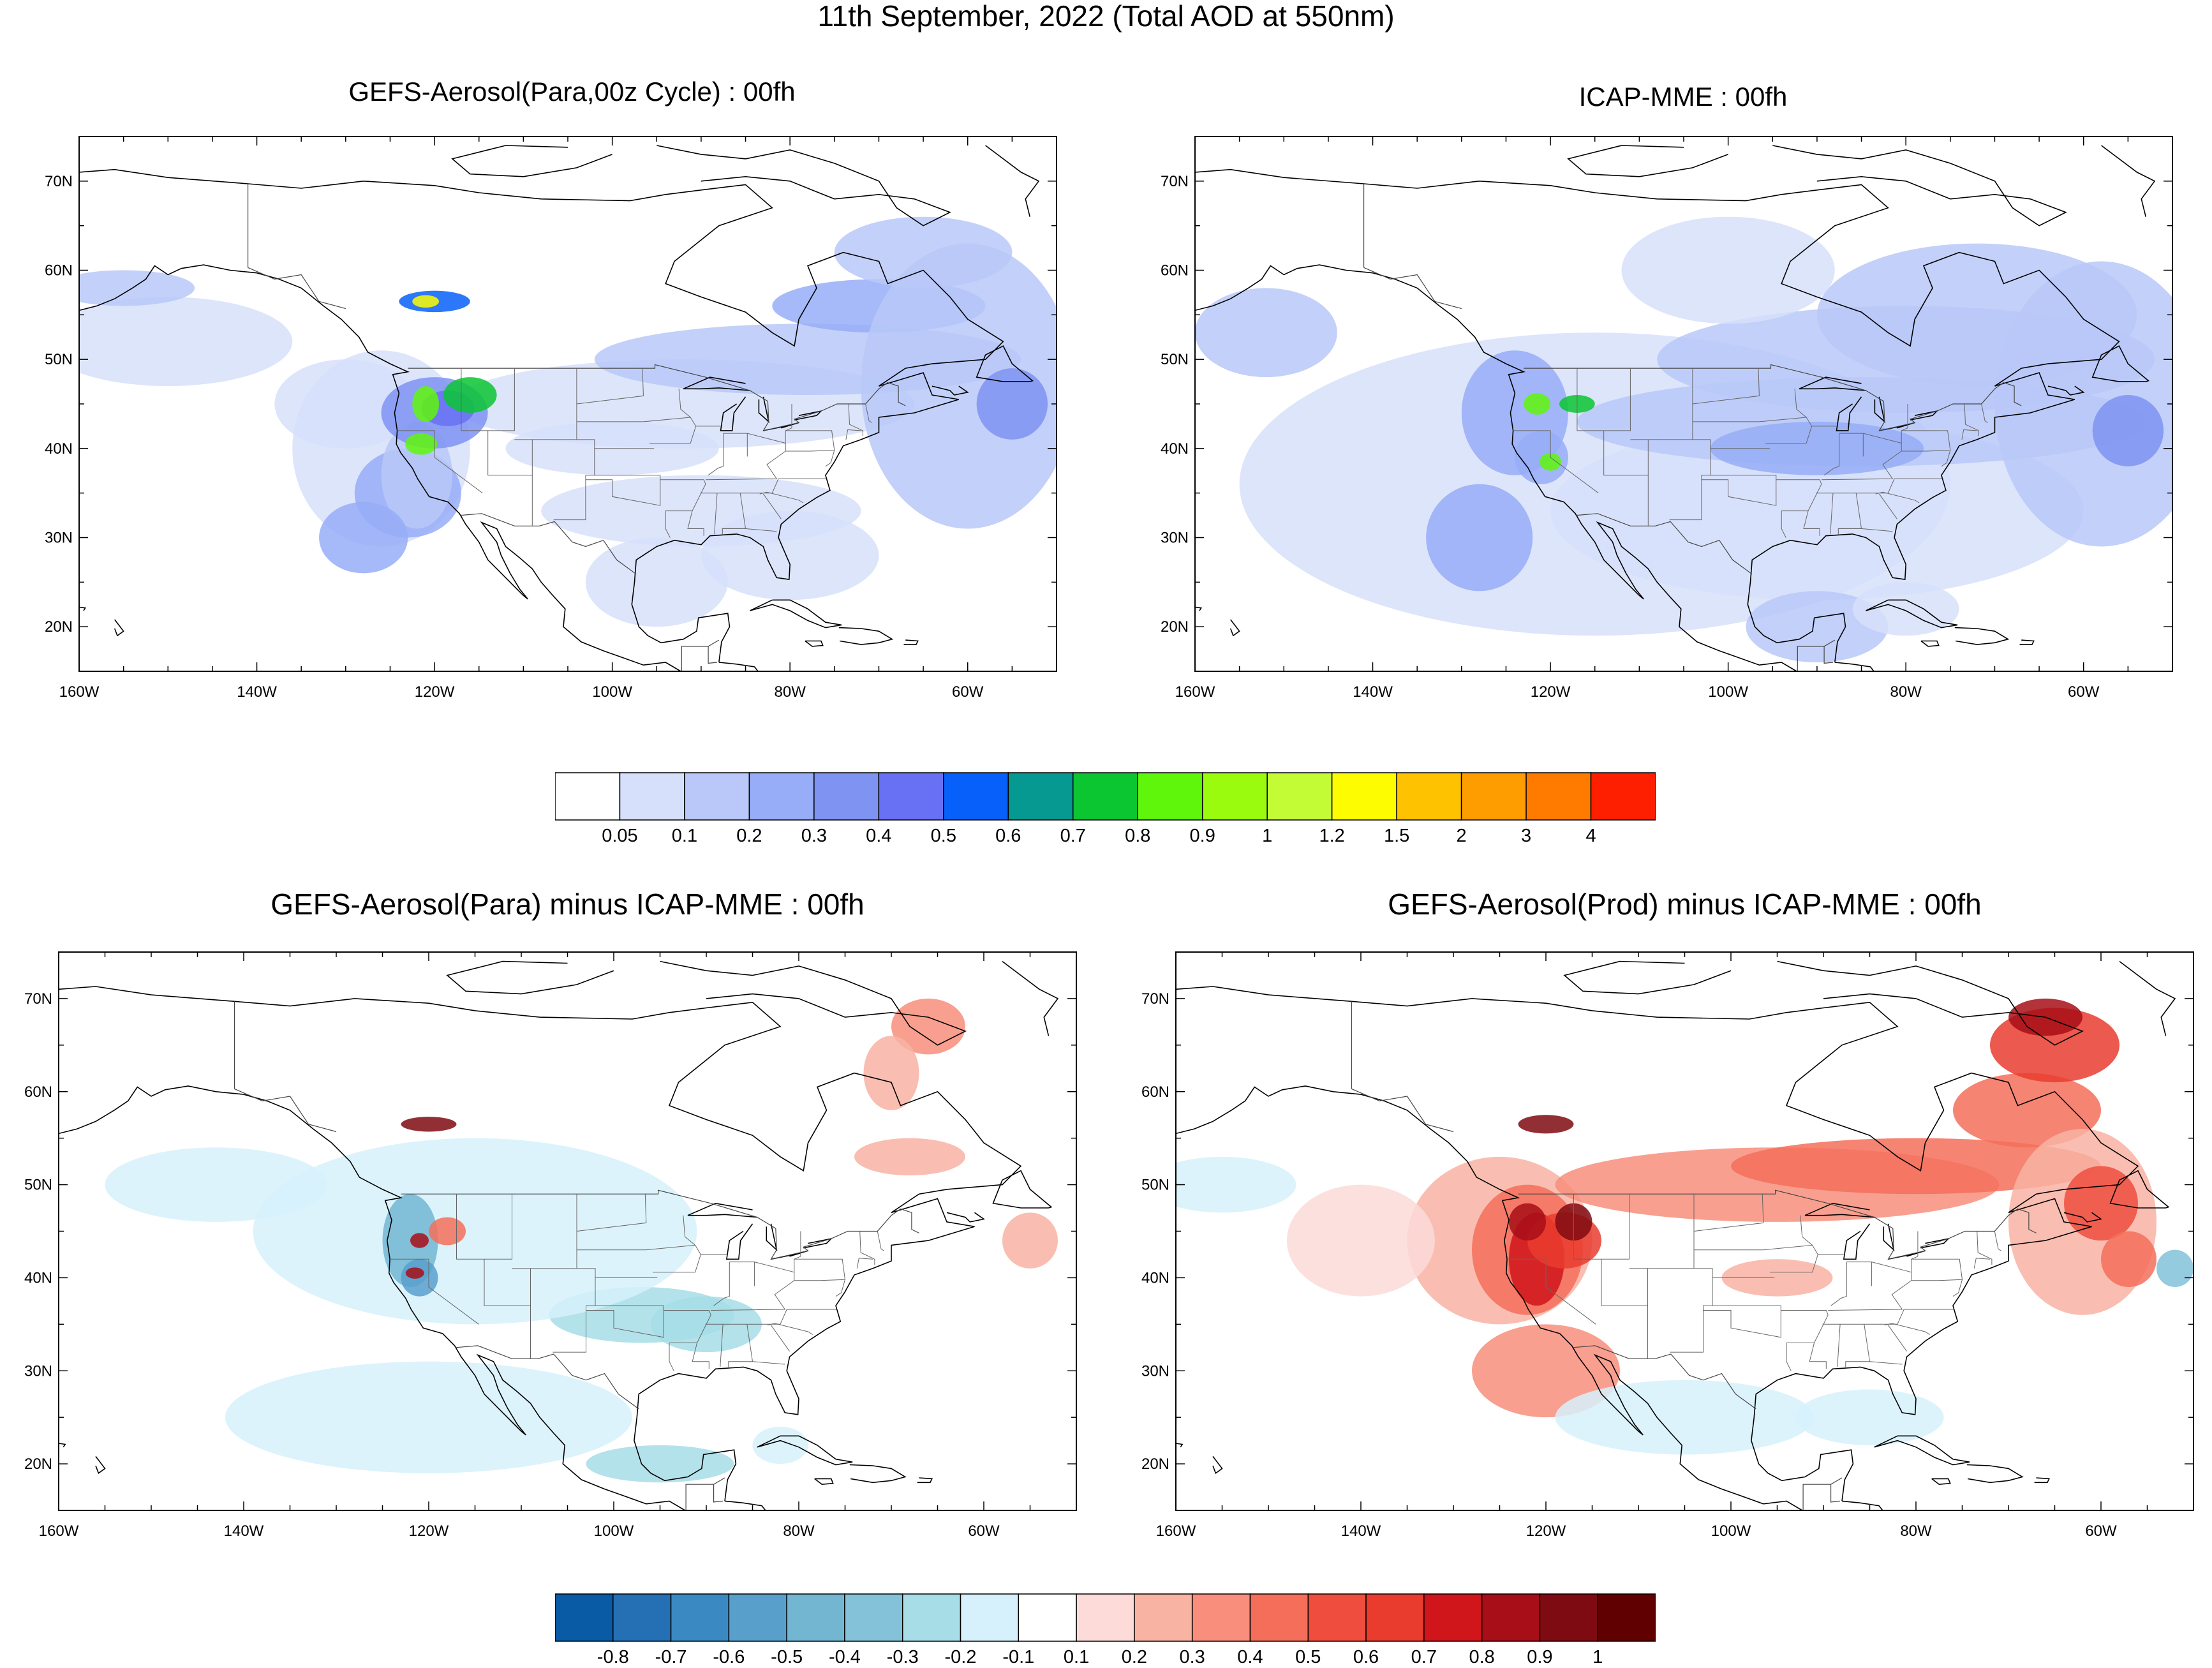 The height and width of the screenshot is (1668, 2212). Describe the element at coordinates (1192, 1657) in the screenshot. I see `colorbar-label: 0.3` at that location.